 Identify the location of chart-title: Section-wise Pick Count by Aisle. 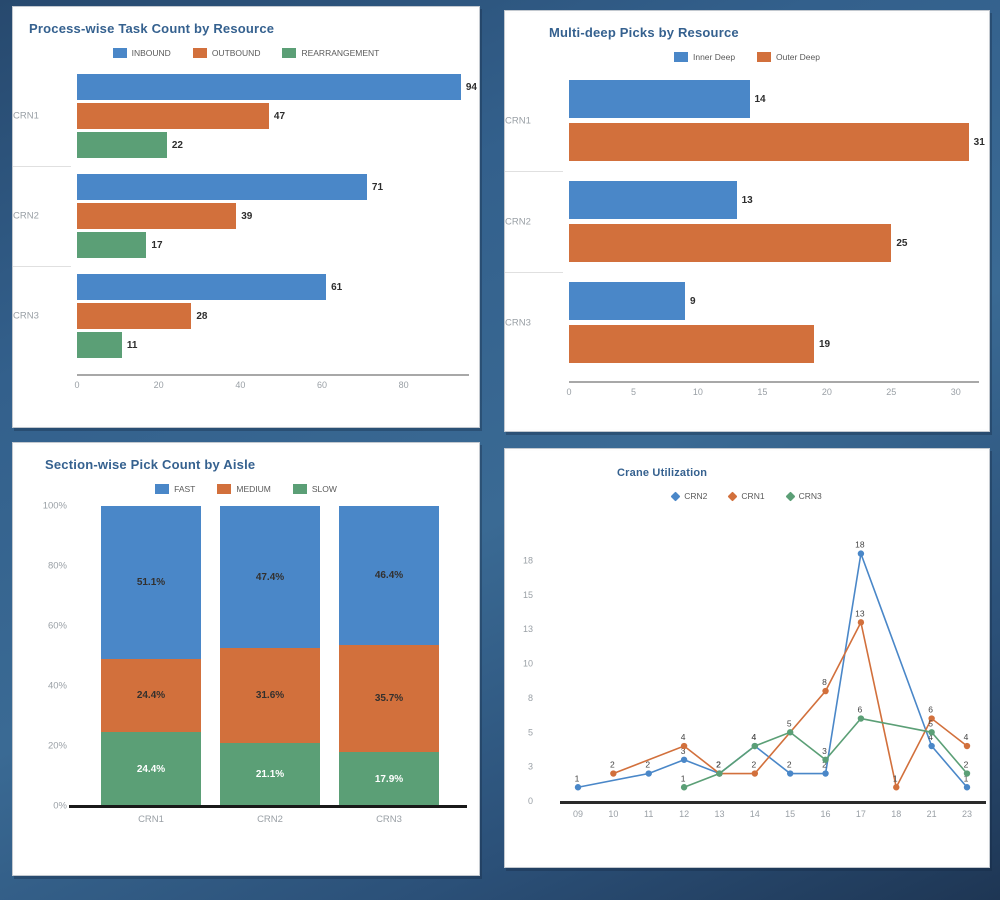
(150, 464).